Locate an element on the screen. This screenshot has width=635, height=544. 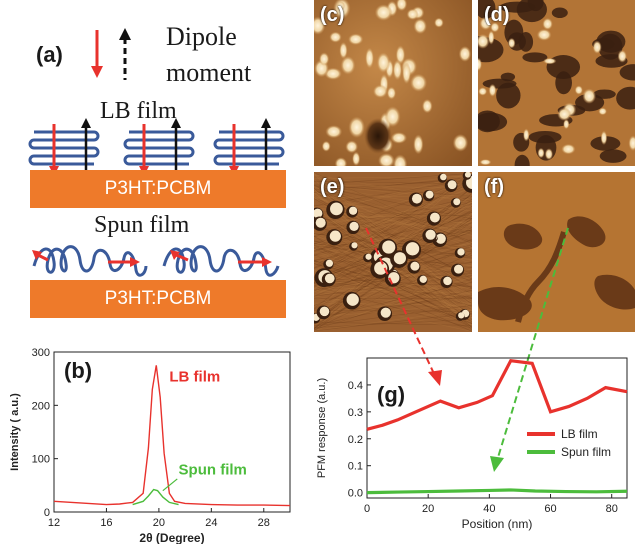
y-tick-label: 0.3 is located at coordinates (355, 413).